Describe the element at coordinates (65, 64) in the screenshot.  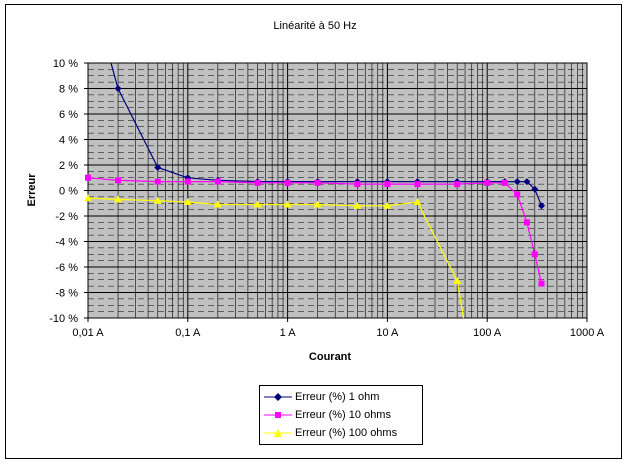
I see `y-tick-label: 10 %` at that location.